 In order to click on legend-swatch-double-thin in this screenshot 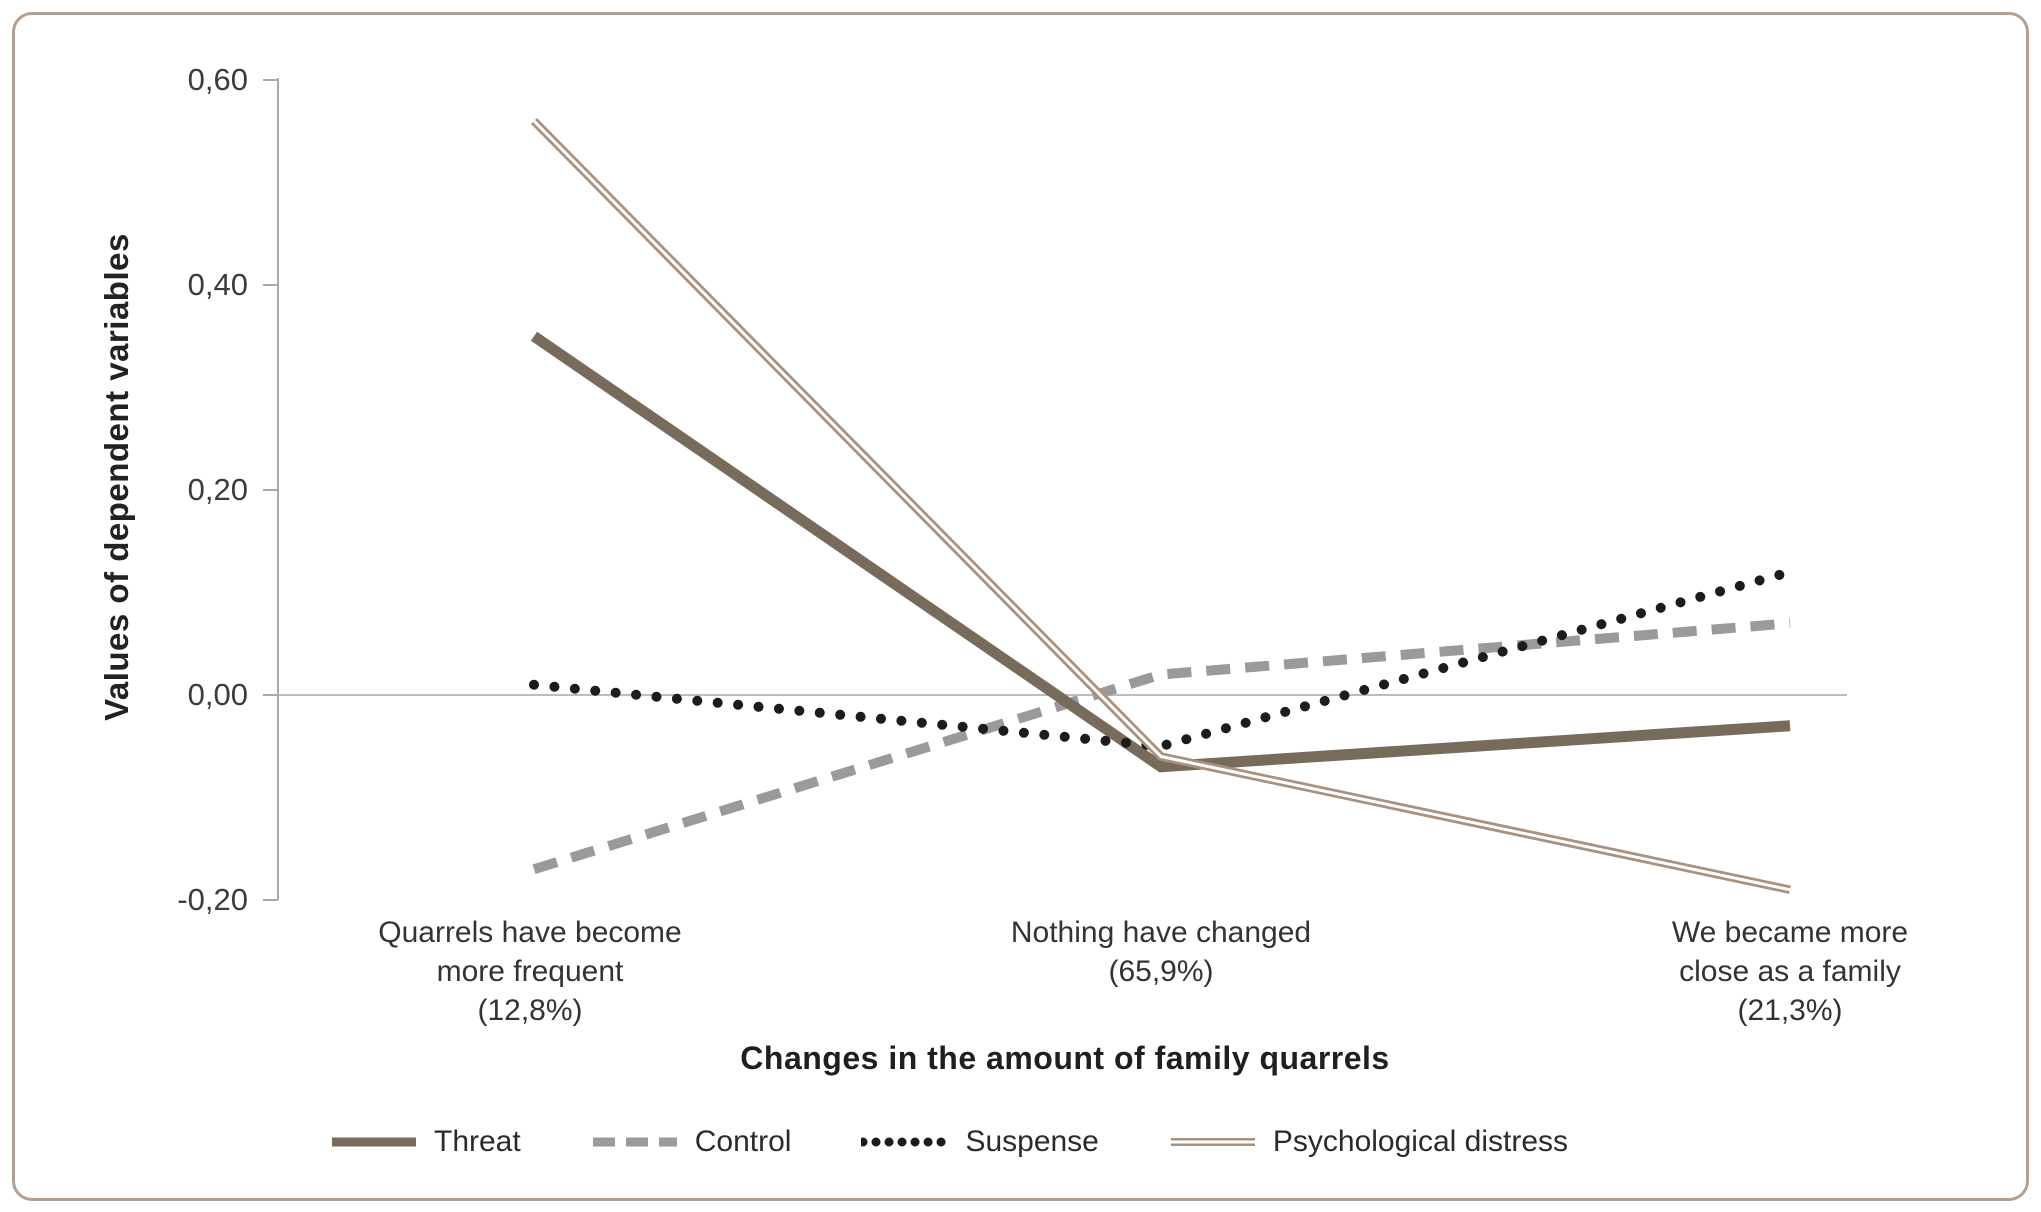, I will do `click(1212, 1142)`.